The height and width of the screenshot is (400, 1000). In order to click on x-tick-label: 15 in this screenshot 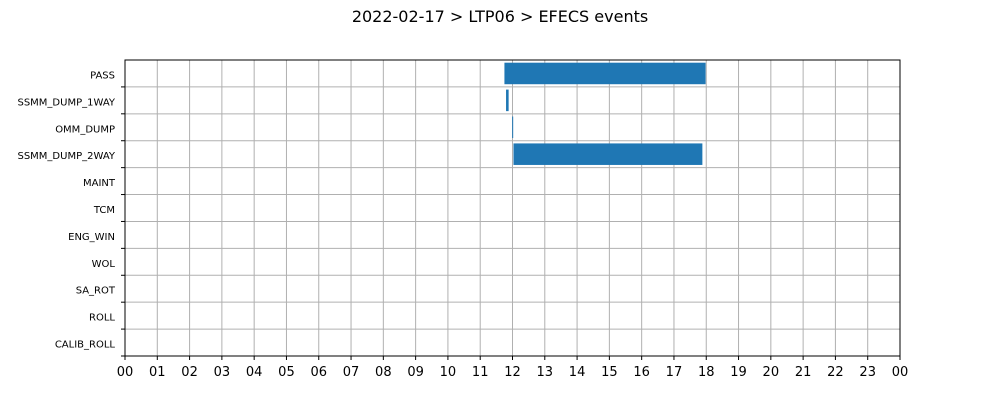, I will do `click(609, 372)`.